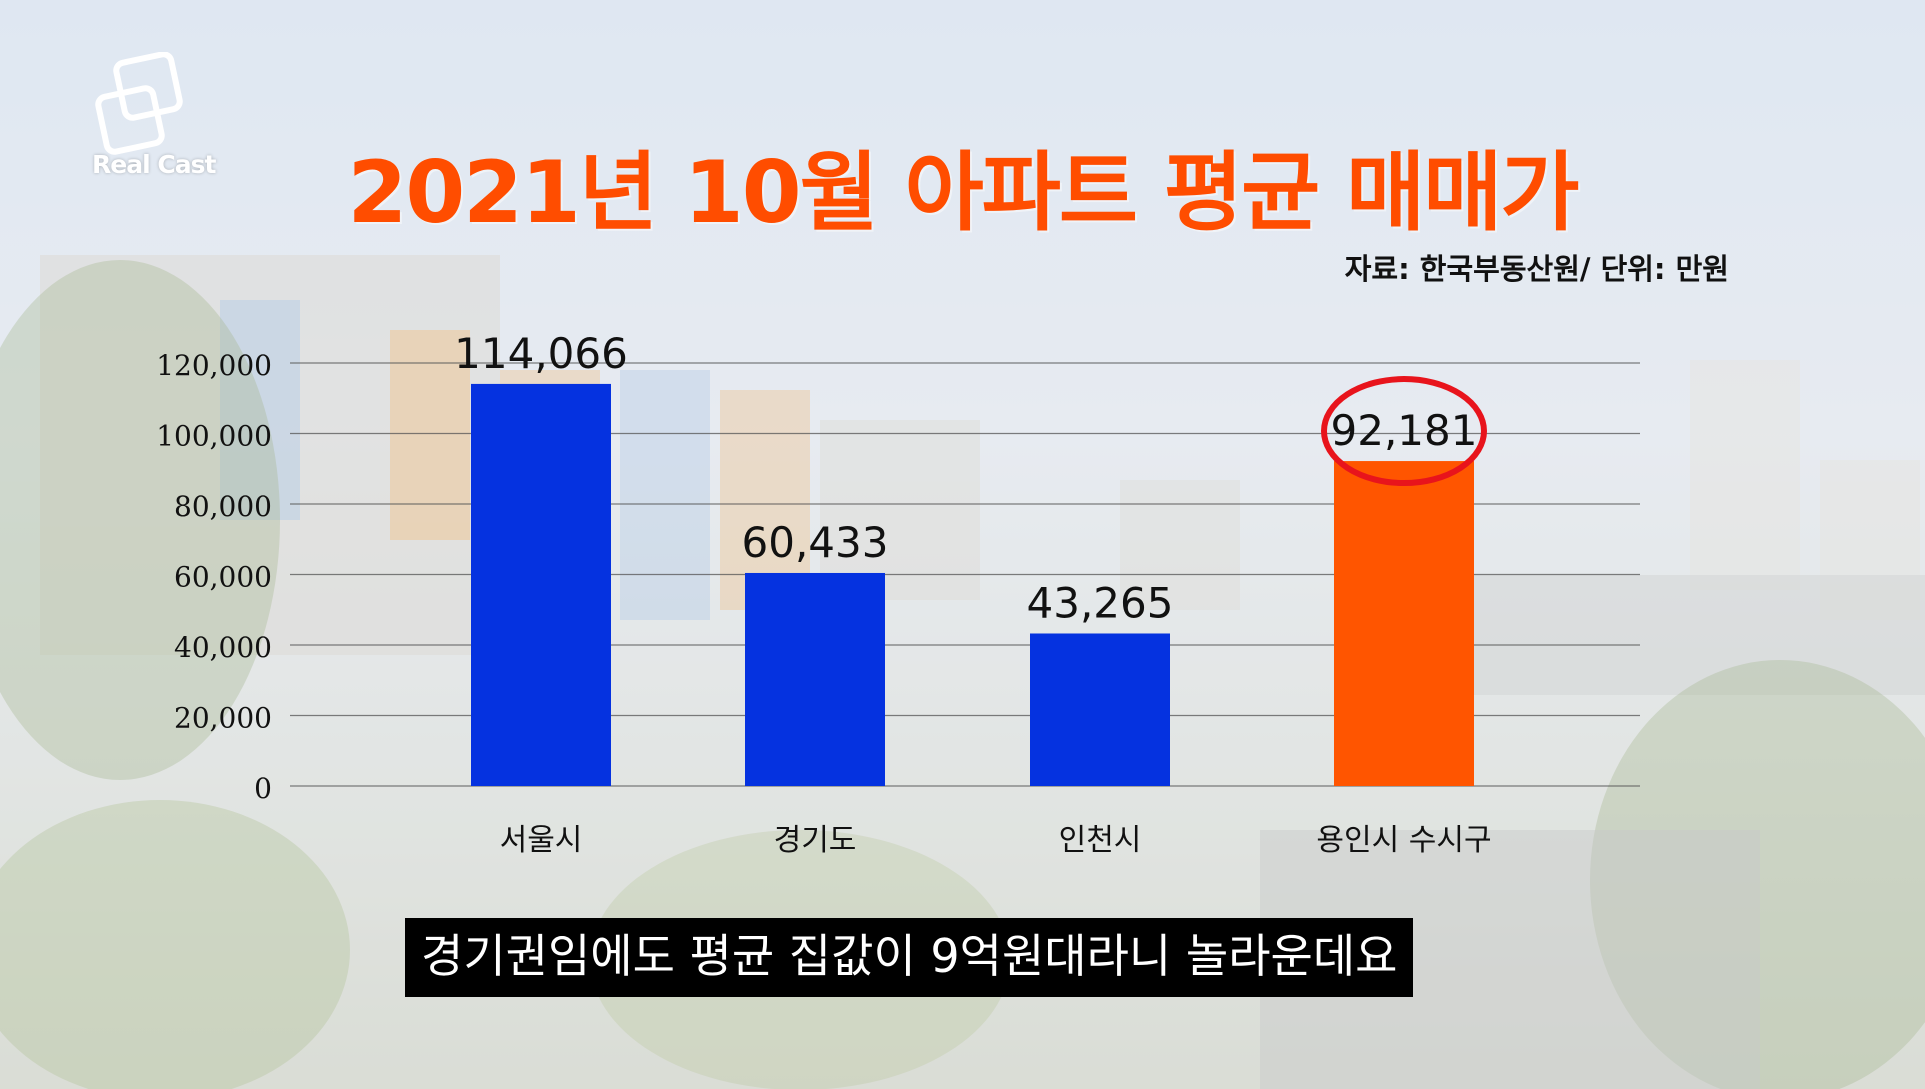  Describe the element at coordinates (214, 436) in the screenshot. I see `y-tick-label: 100,000` at that location.